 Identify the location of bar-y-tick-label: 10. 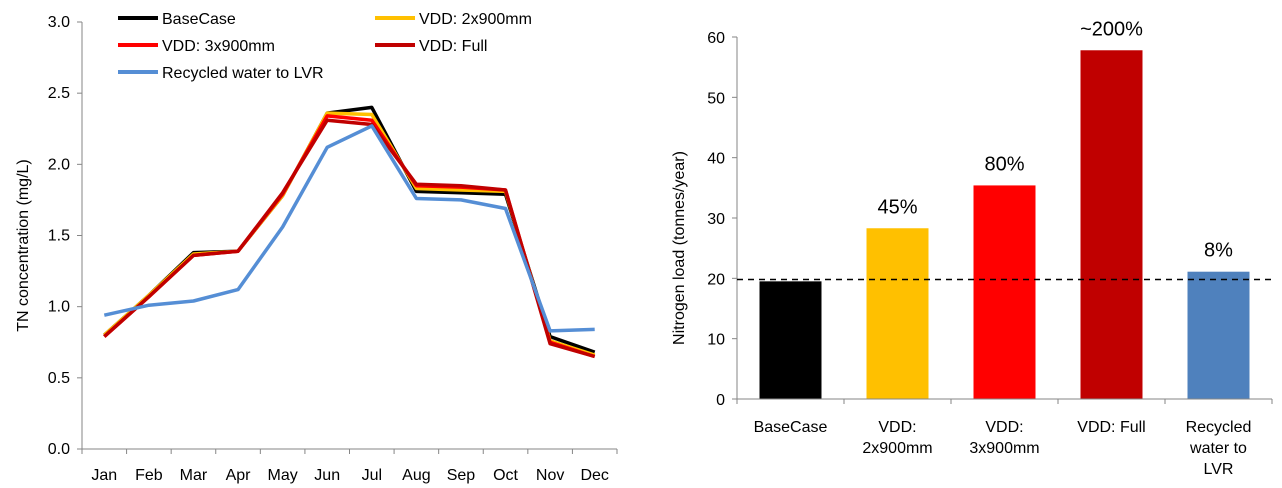
(716, 340).